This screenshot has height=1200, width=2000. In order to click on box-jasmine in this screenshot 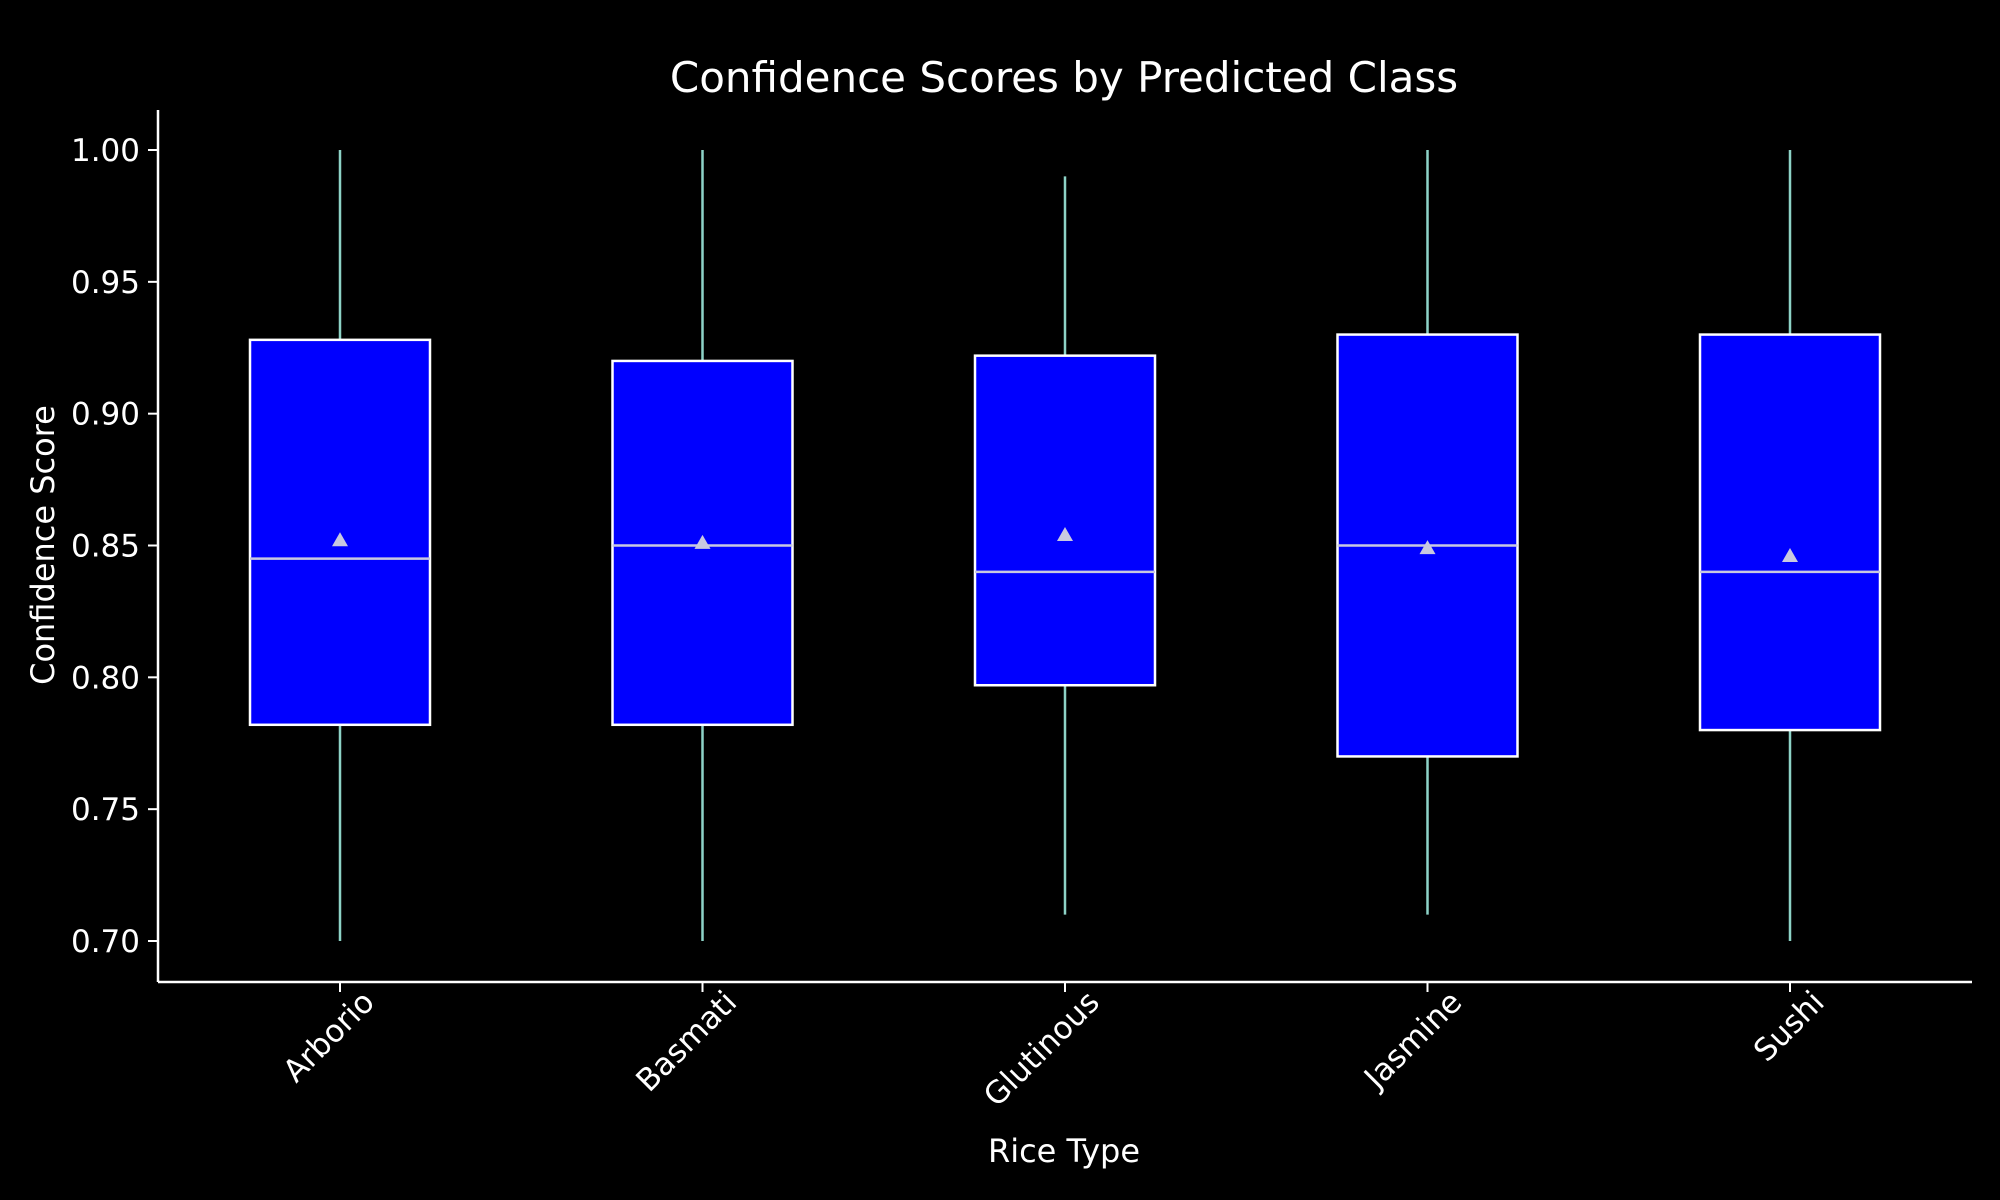, I will do `click(1427, 532)`.